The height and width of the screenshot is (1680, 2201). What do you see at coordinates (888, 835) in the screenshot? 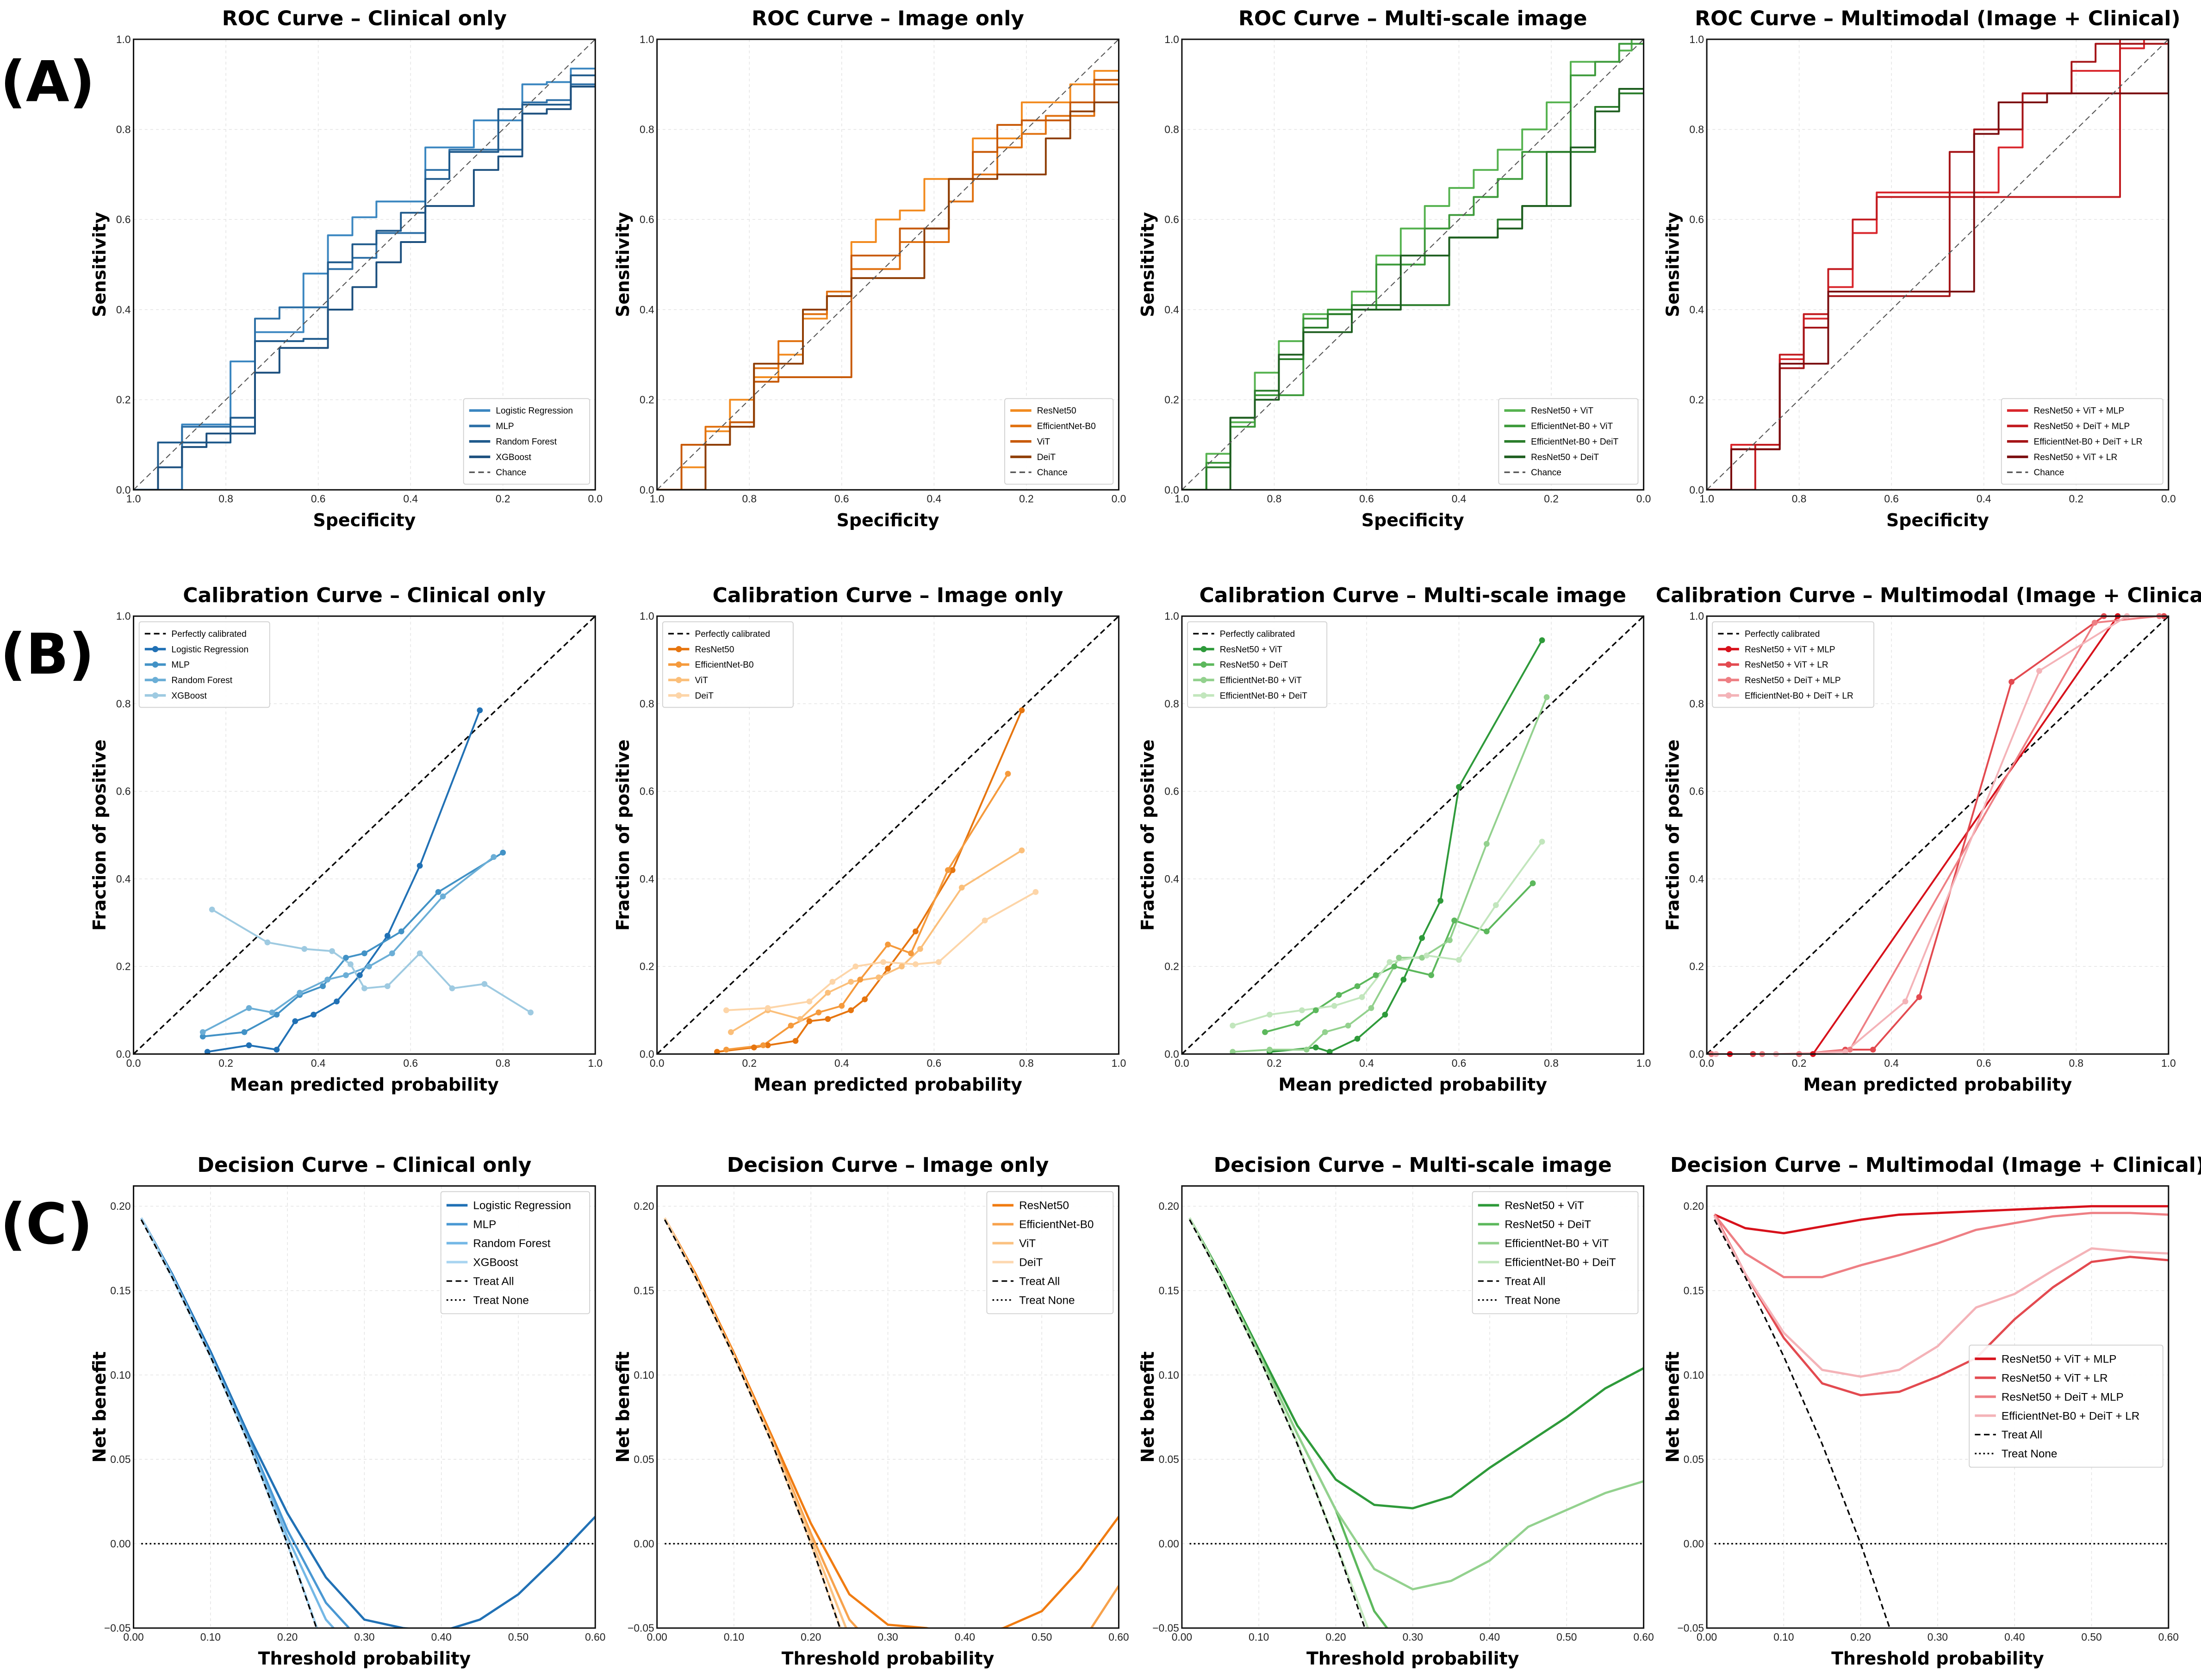
I see `reference-line-perfectly-calibrated` at bounding box center [888, 835].